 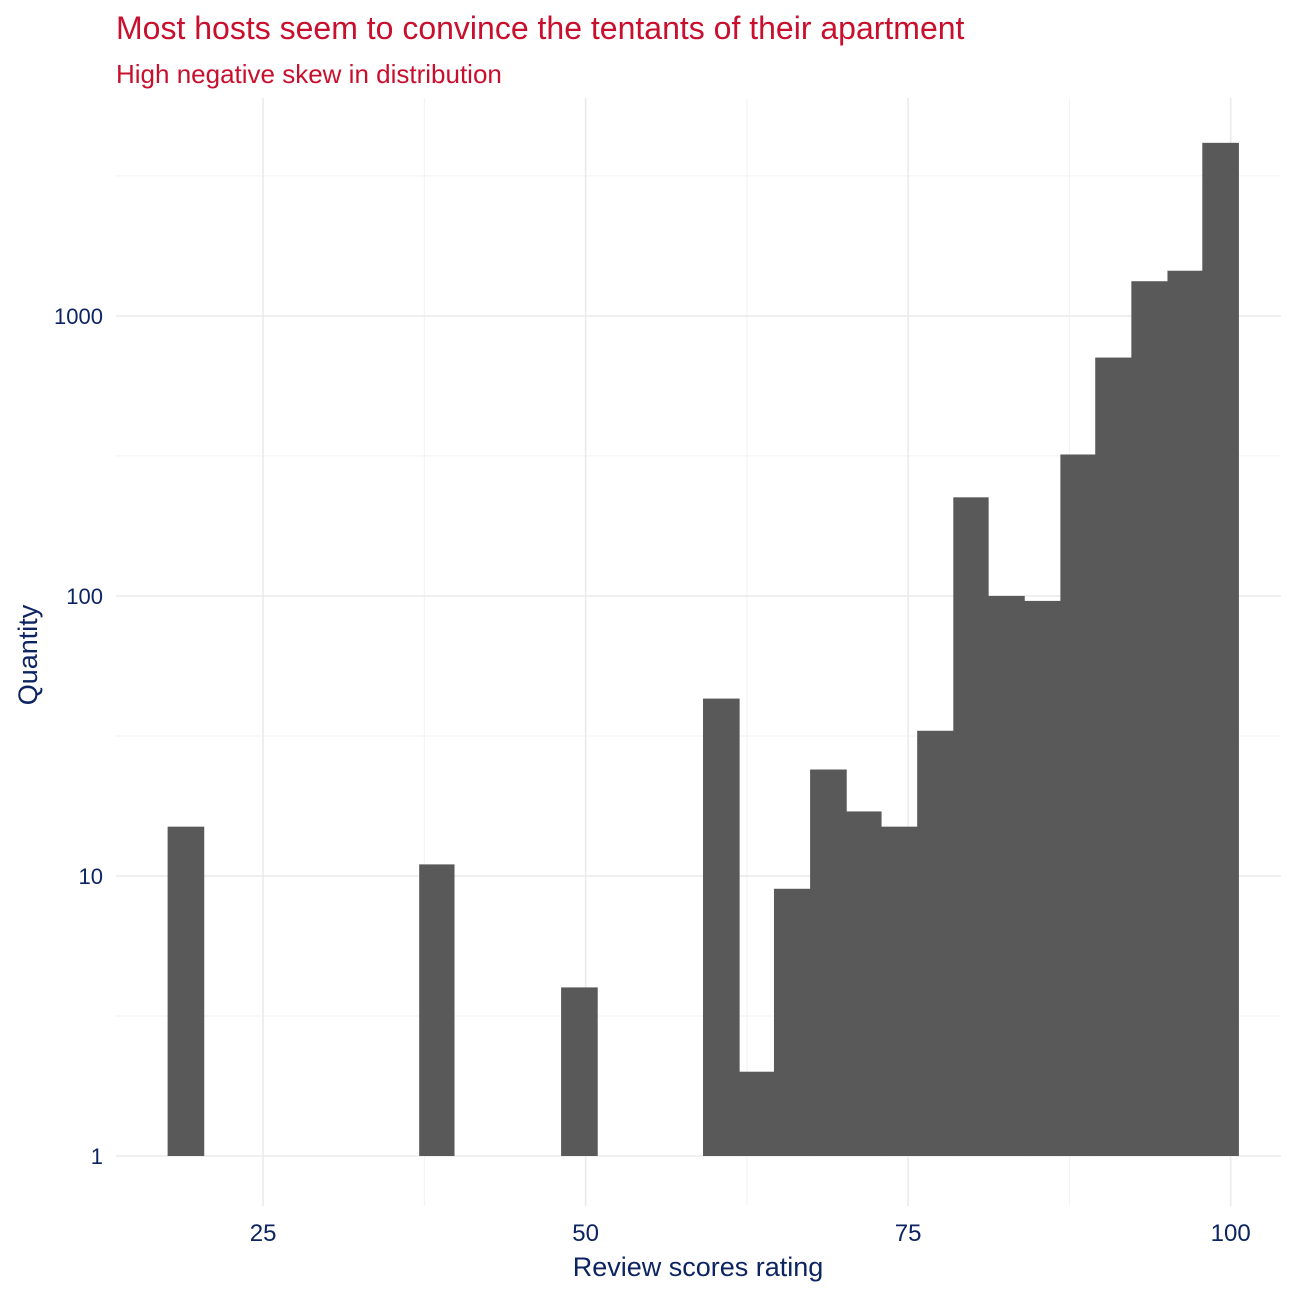 I want to click on chart-subtitle: High negative skew in distribution, so click(x=309, y=74).